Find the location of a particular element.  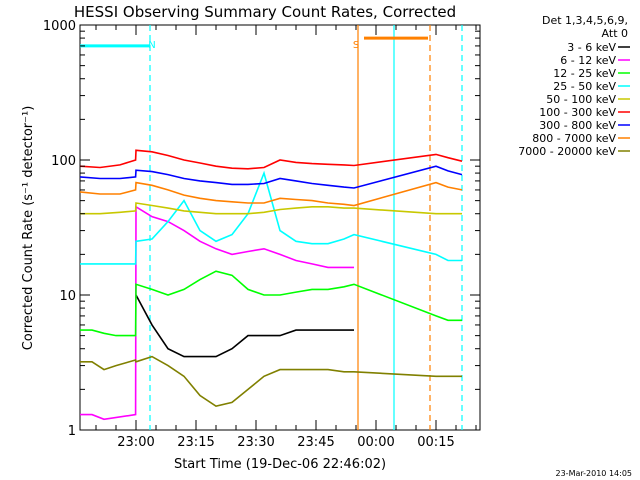

annotation-label: S is located at coordinates (356, 45).